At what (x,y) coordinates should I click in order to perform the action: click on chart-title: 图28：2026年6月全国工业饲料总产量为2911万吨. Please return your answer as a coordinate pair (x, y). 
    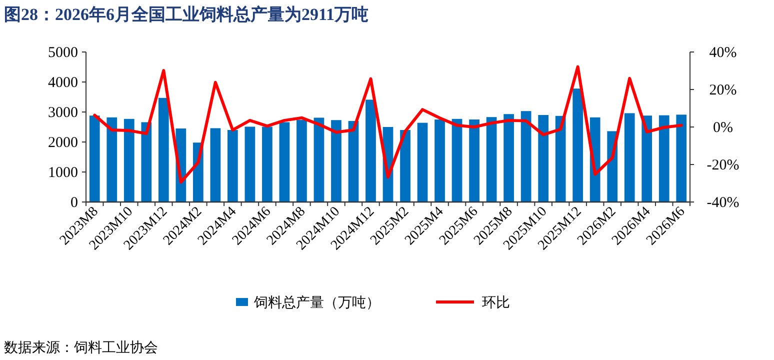
    Looking at the image, I should click on (186, 14).